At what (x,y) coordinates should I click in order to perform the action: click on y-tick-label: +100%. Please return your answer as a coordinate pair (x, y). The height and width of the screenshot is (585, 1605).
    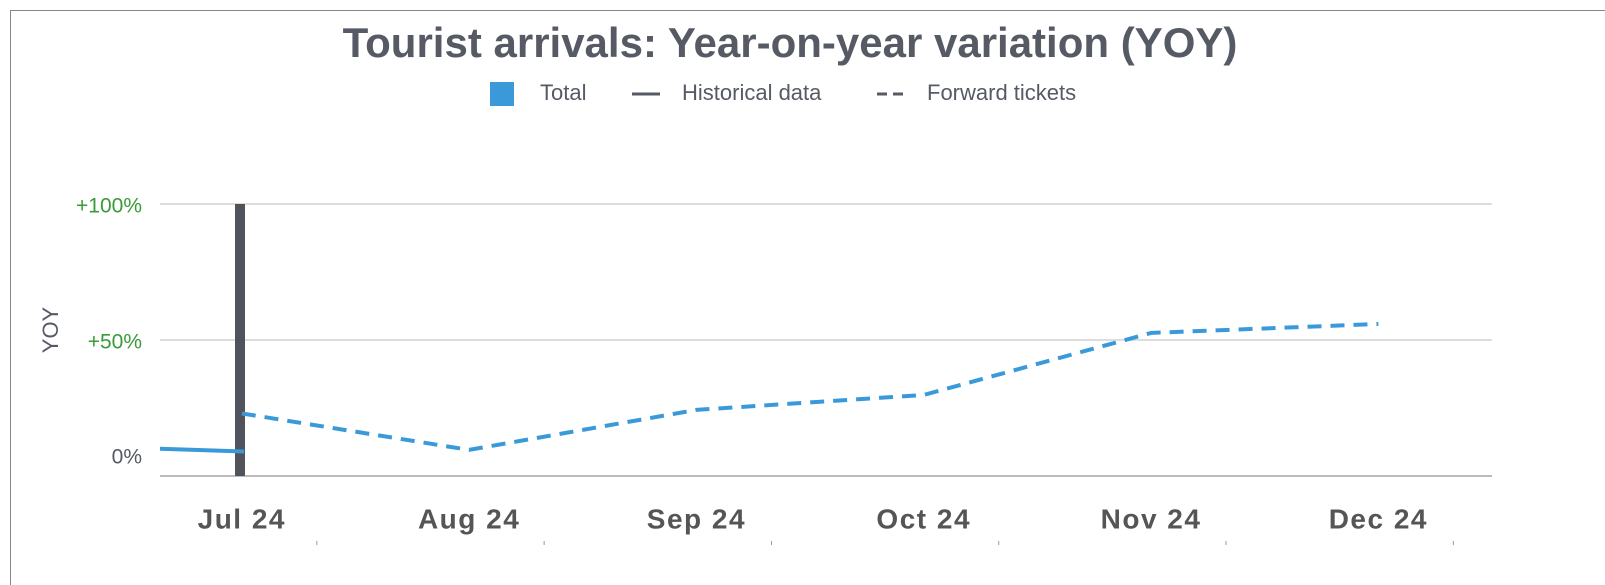
    Looking at the image, I should click on (109, 206).